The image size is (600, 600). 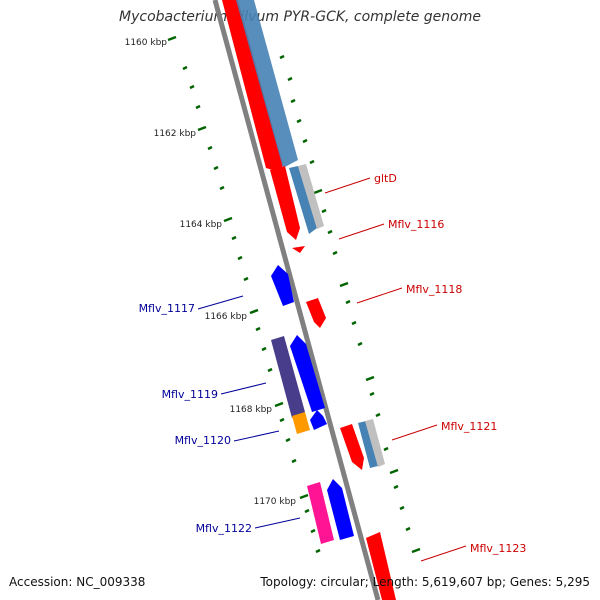 I want to click on feature-purple, so click(x=288, y=377).